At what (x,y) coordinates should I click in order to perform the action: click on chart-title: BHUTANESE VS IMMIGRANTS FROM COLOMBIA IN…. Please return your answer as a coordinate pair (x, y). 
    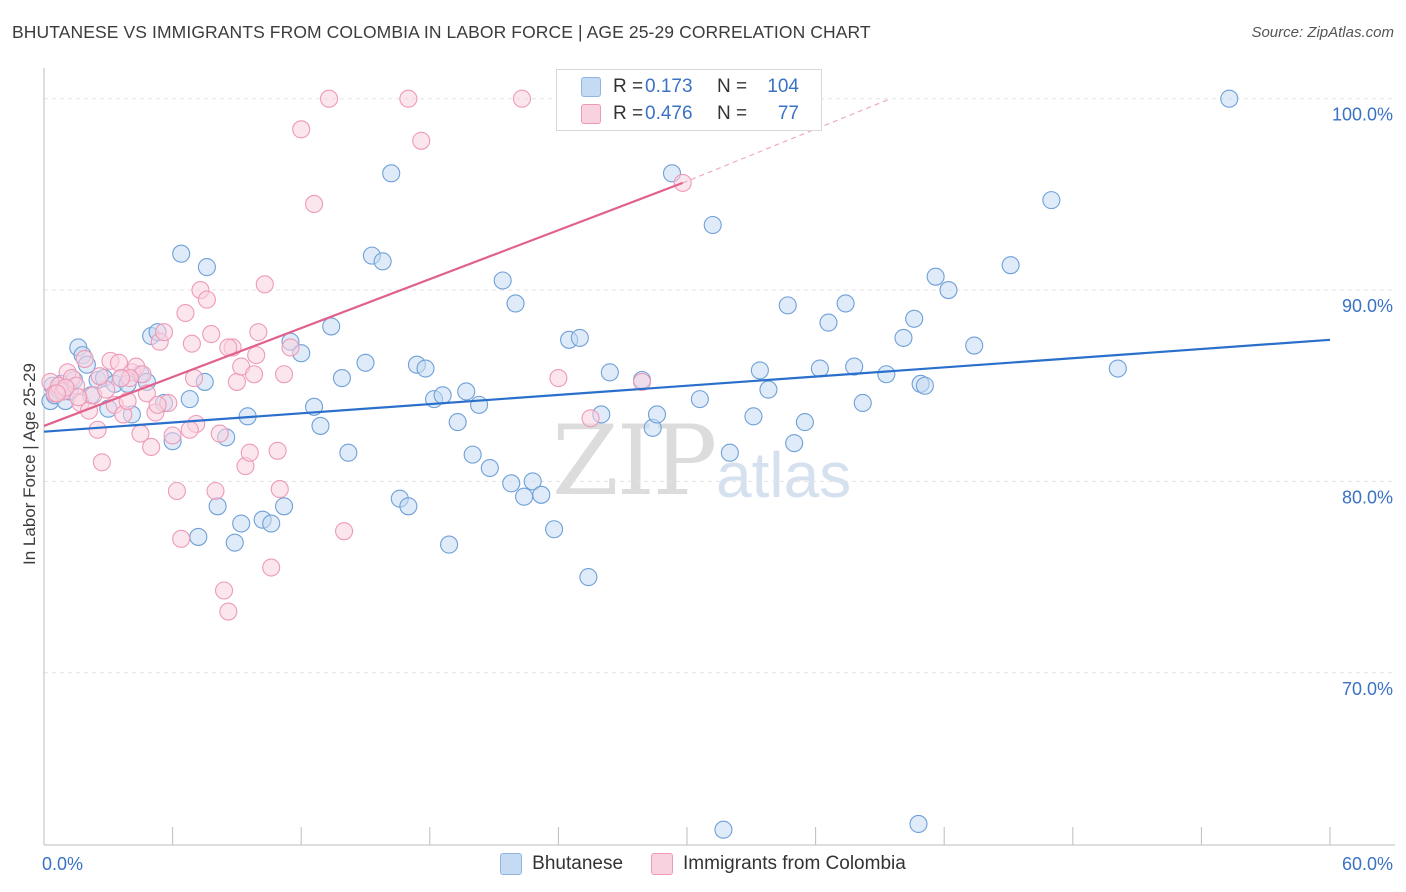
    Looking at the image, I should click on (441, 32).